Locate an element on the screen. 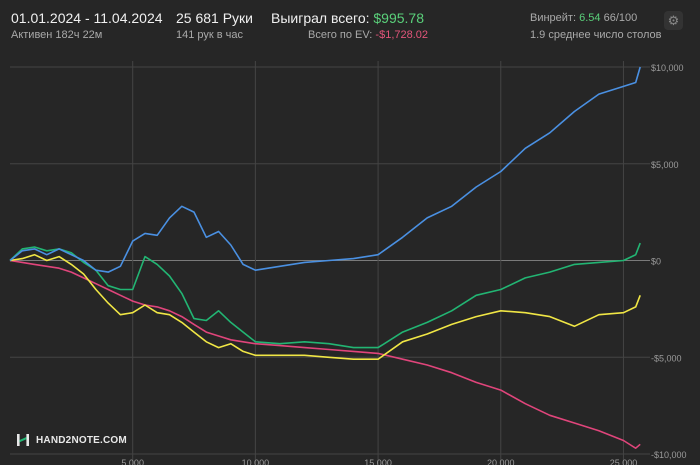  gear-icon: ⚙ is located at coordinates (673, 20).